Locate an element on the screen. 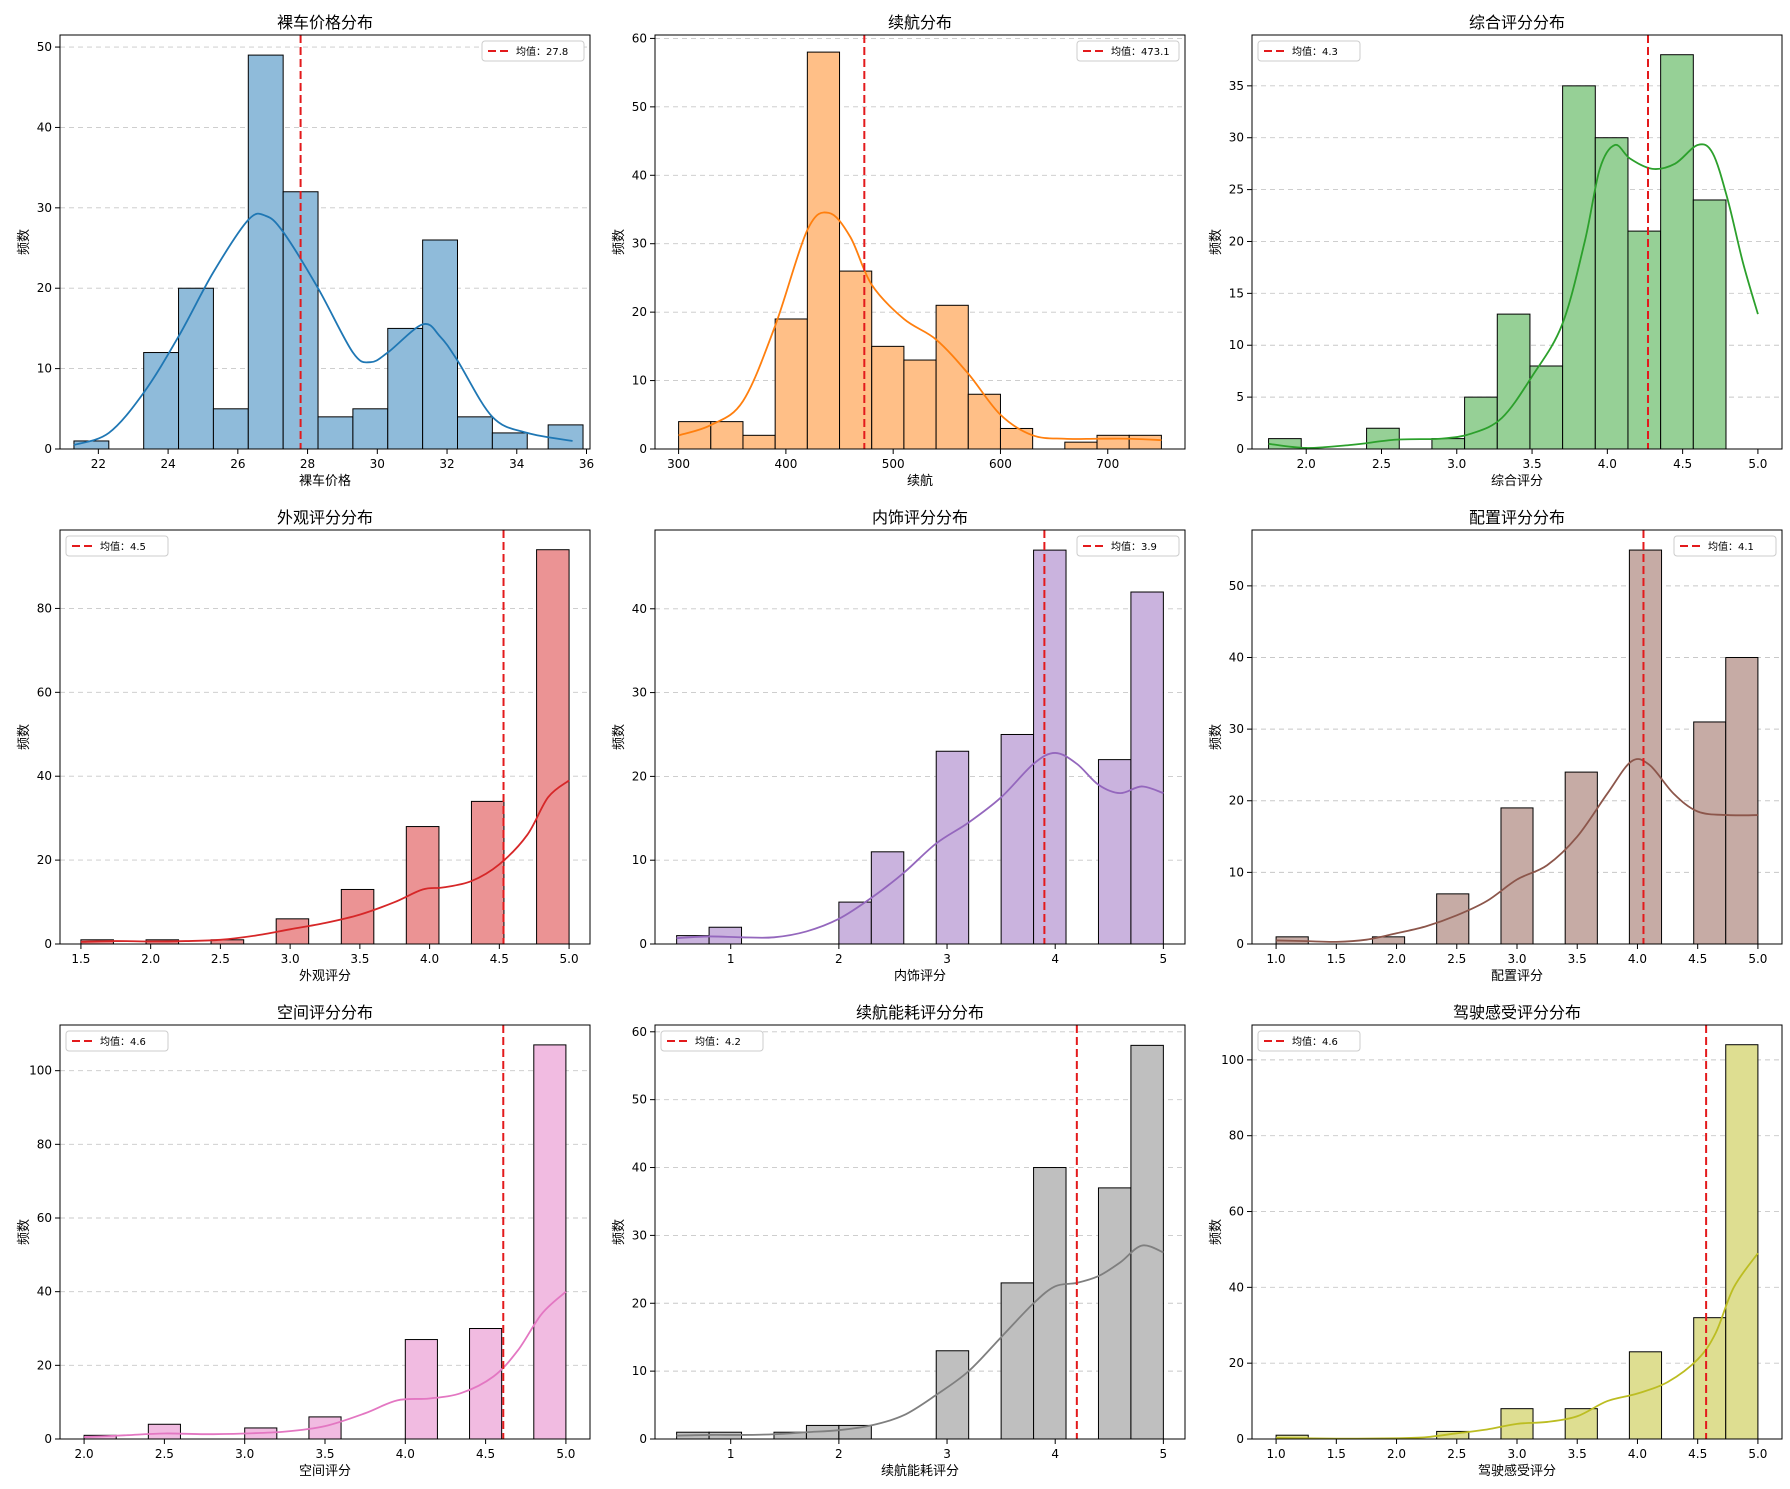 Image resolution: width=1790 pixels, height=1489 pixels. y-tick-label: 40 is located at coordinates (44, 776).